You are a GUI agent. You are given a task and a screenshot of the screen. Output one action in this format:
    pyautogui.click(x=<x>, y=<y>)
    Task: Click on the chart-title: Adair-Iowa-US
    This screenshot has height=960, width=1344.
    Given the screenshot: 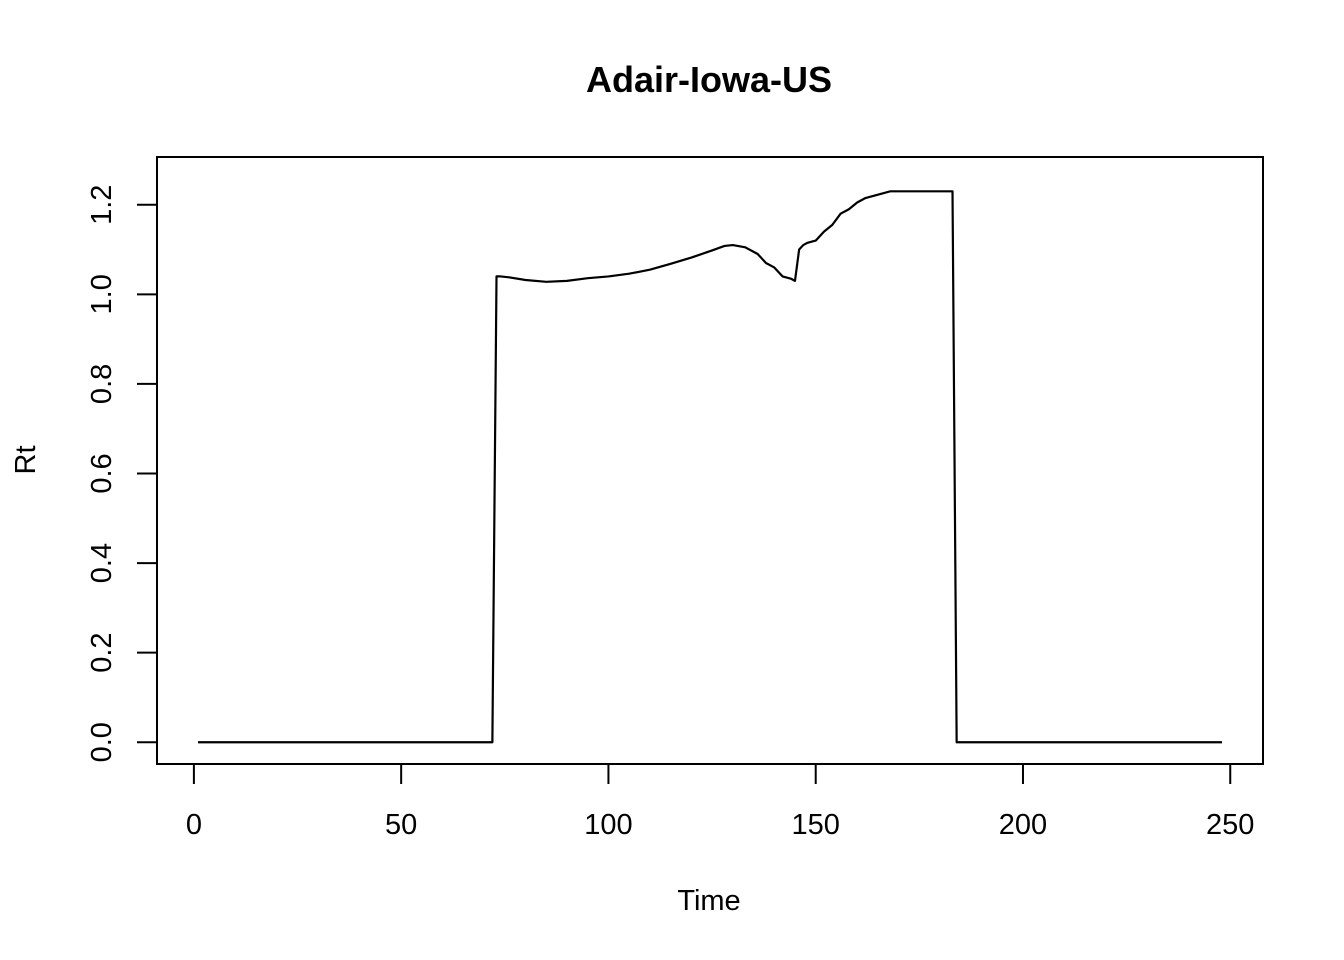 What is the action you would take?
    pyautogui.click(x=709, y=79)
    